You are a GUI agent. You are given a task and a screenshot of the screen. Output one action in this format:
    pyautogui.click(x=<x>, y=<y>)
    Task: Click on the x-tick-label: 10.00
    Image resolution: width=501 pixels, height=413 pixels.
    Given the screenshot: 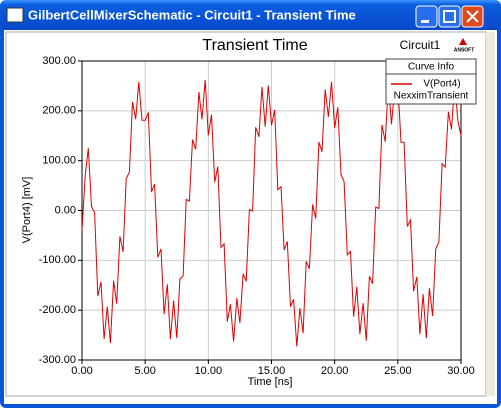 What is the action you would take?
    pyautogui.click(x=209, y=371)
    